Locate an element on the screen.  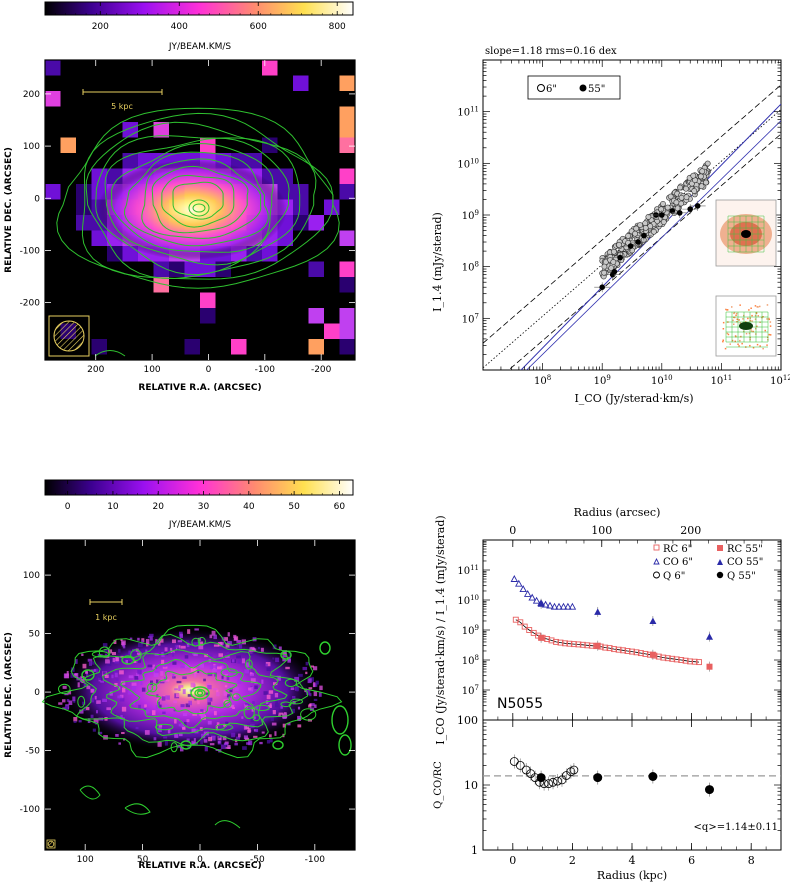
map-c-ytick-2: 0 is located at coordinates (37, 693).